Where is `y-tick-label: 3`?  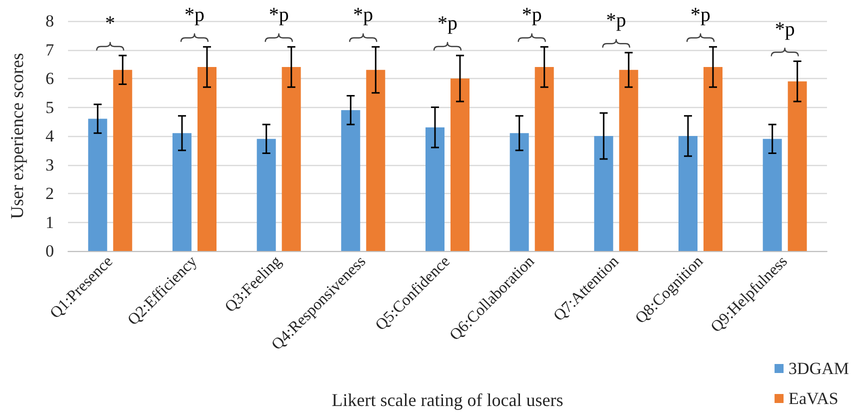
y-tick-label: 3 is located at coordinates (50, 164).